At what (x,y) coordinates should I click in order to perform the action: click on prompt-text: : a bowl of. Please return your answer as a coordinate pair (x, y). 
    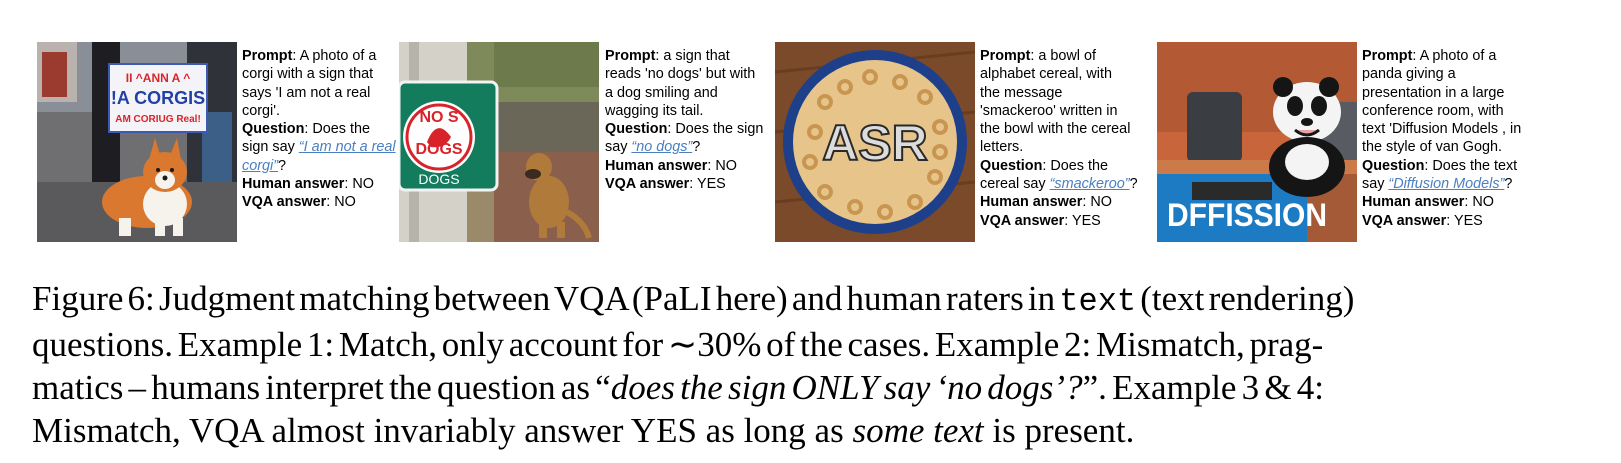
    Looking at the image, I should click on (1063, 56).